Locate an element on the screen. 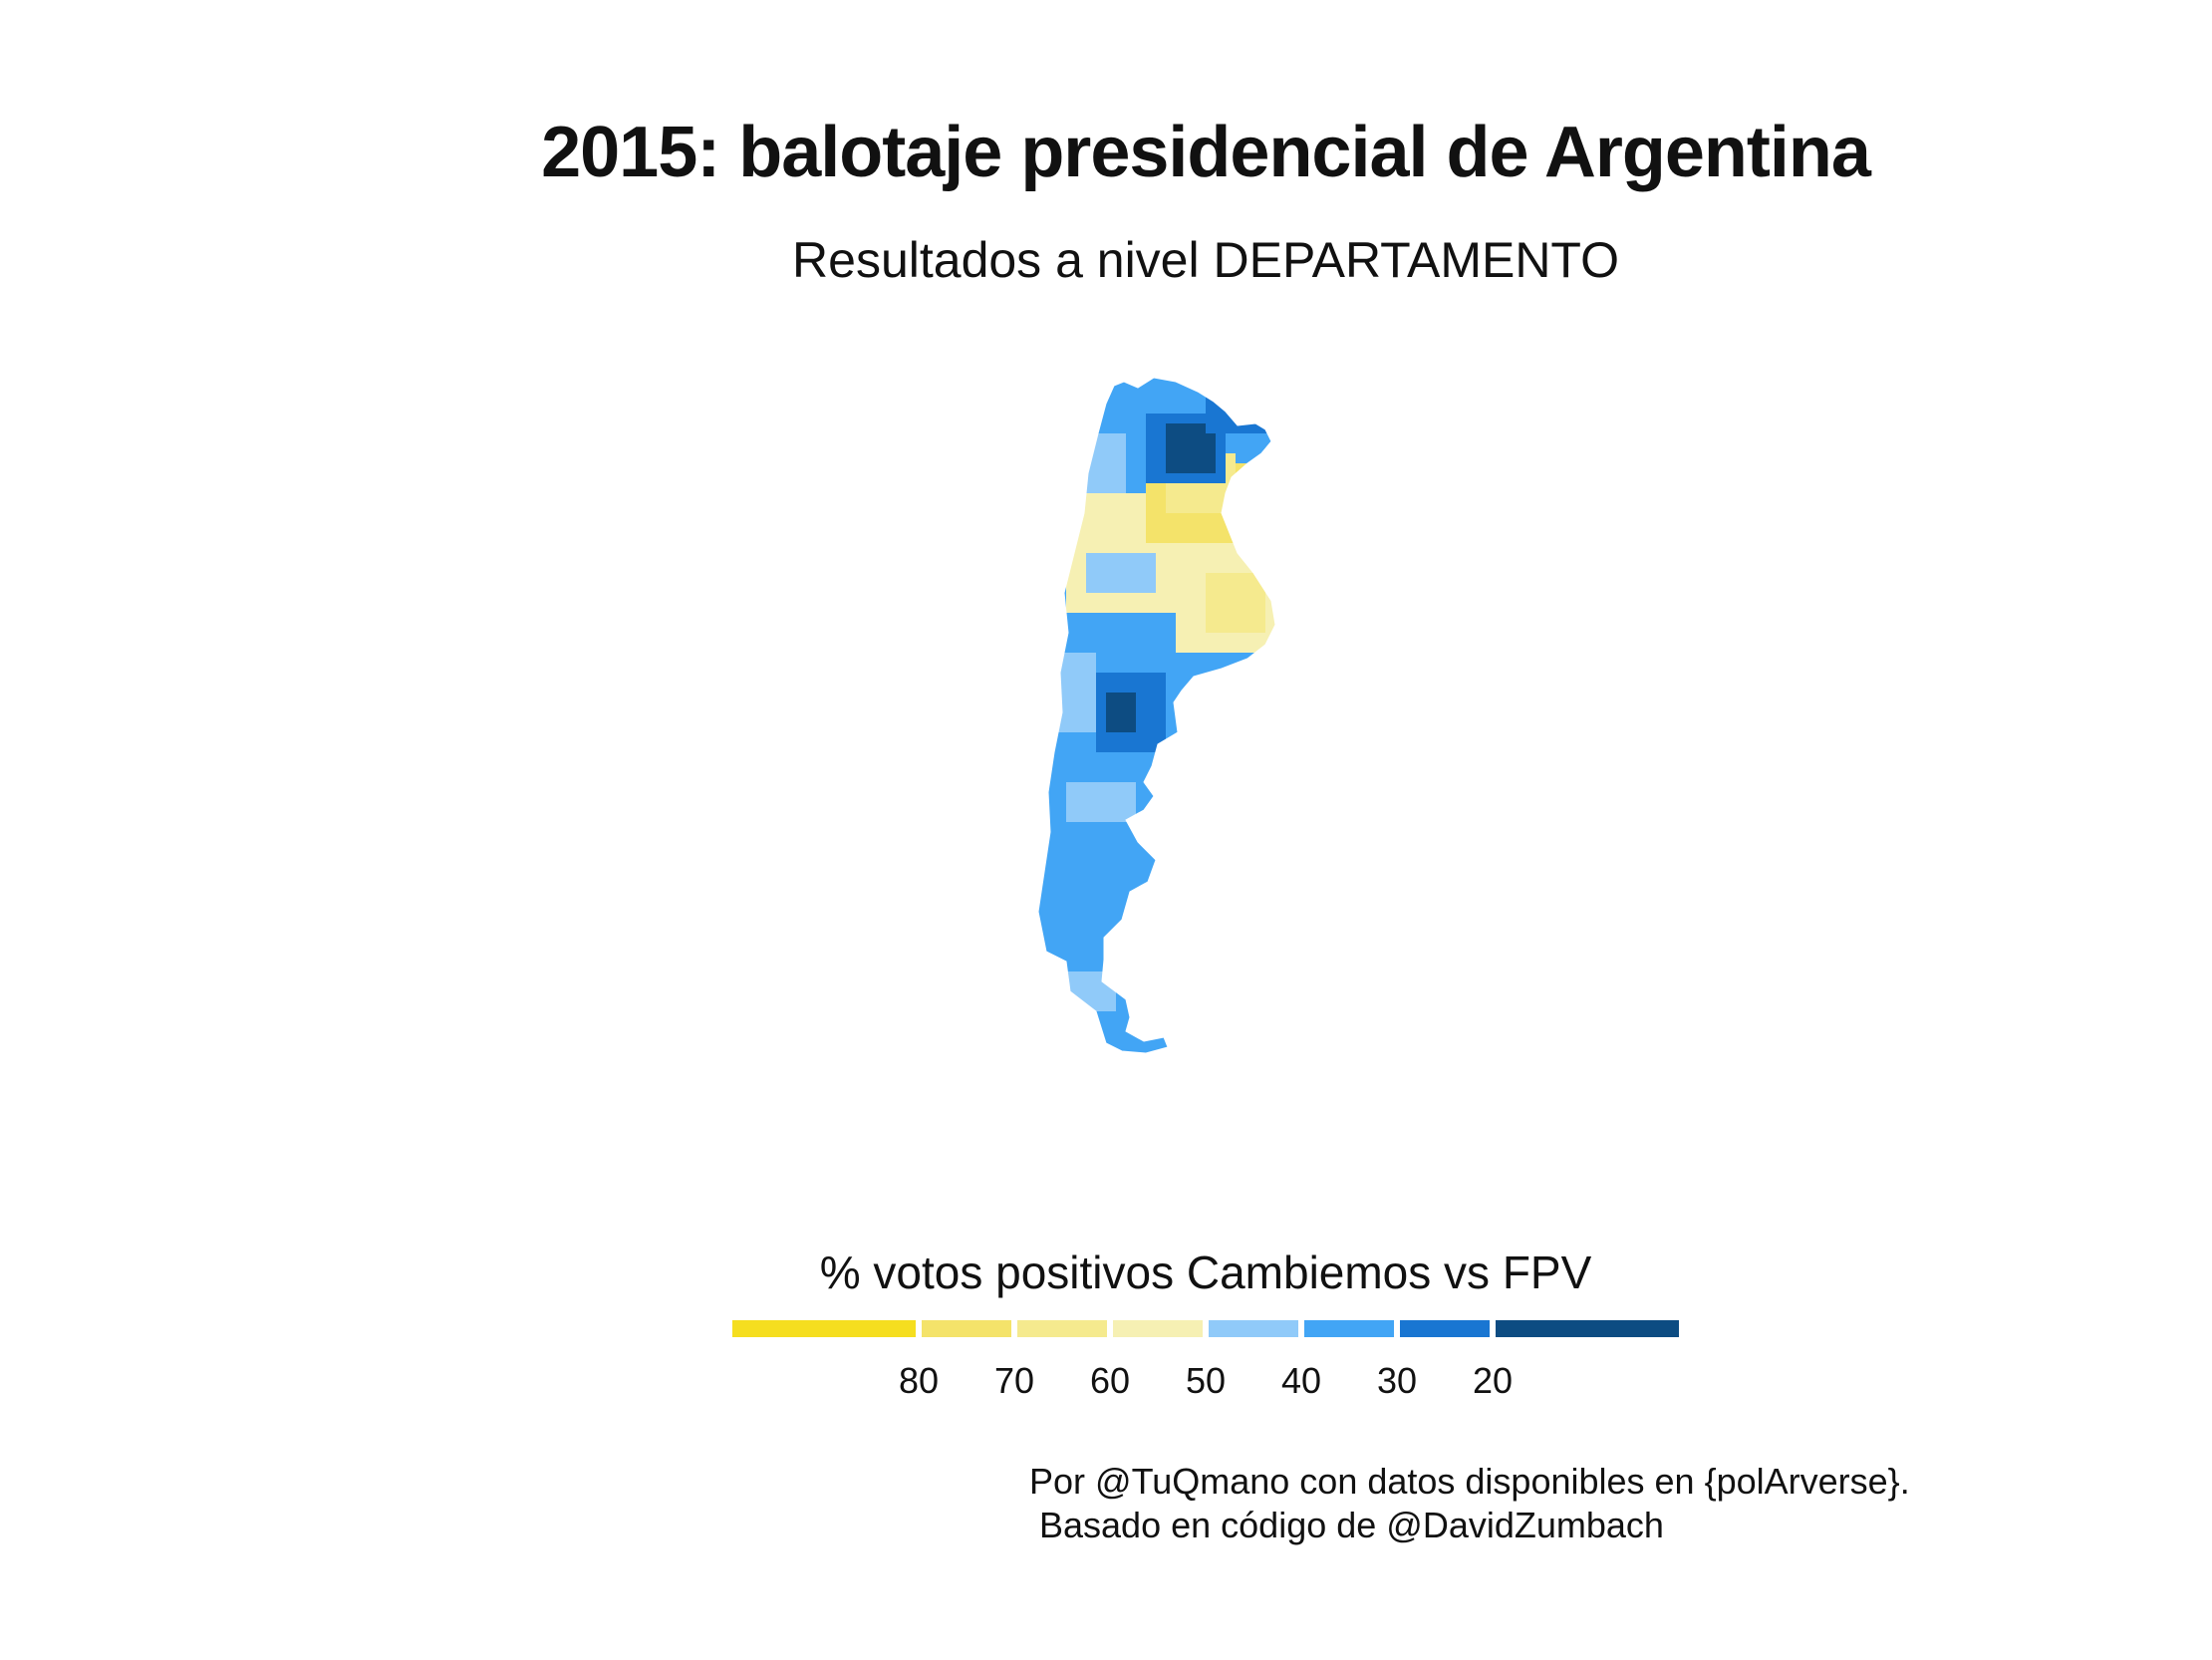 The width and height of the screenshot is (2212, 1660). legend-tick-label: 30 is located at coordinates (1397, 1380).